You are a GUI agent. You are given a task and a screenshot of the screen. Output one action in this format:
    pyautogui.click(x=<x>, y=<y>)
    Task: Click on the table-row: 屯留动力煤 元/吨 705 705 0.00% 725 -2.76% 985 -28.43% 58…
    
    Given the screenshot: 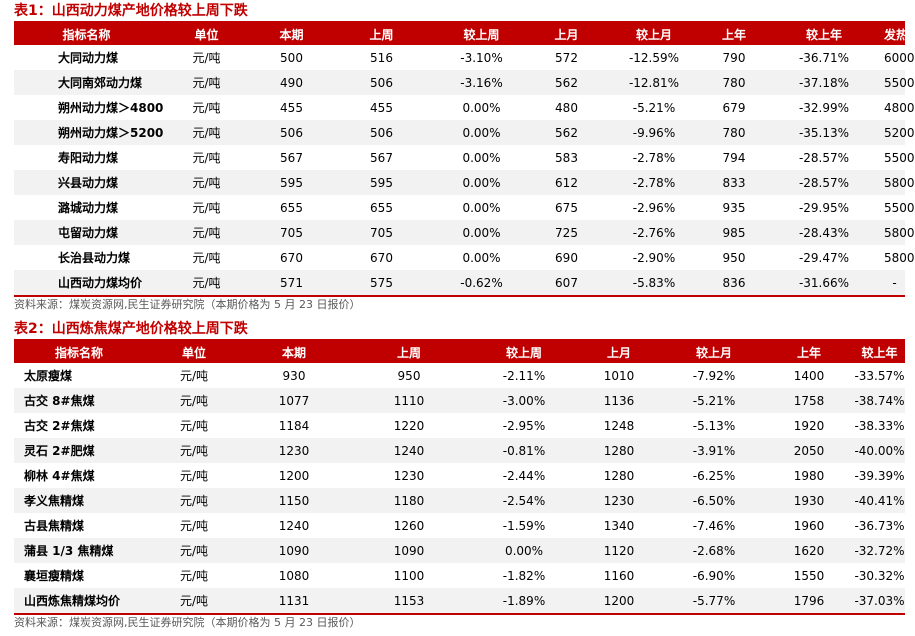 What is the action you would take?
    pyautogui.click(x=464, y=232)
    